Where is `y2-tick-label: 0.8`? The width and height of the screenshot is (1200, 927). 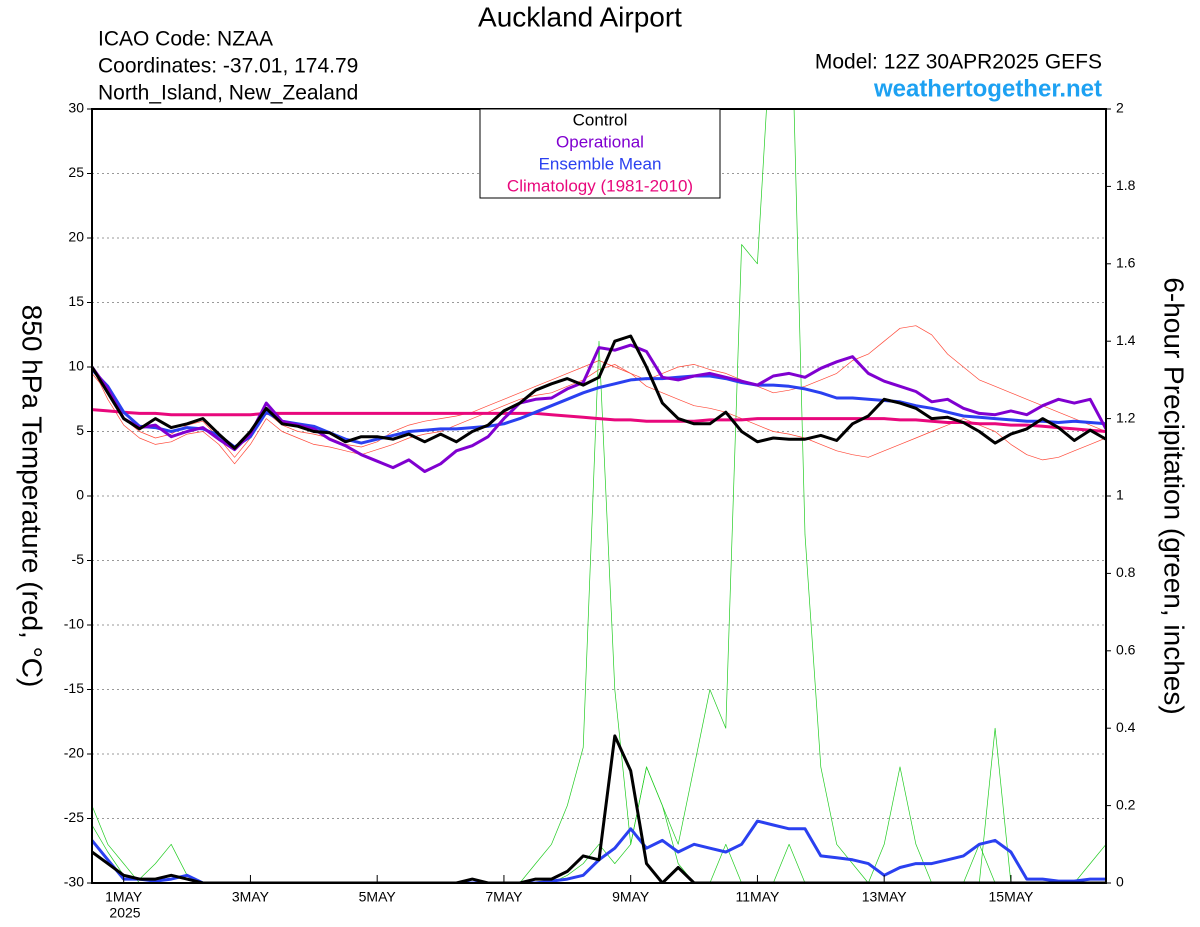 y2-tick-label: 0.8 is located at coordinates (1126, 572).